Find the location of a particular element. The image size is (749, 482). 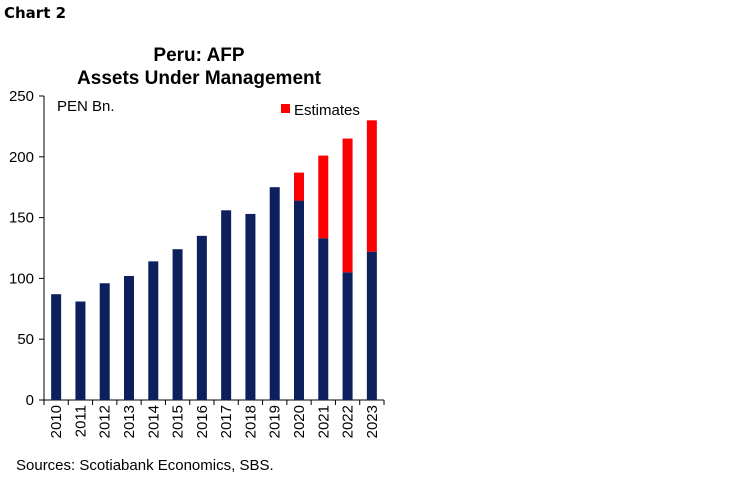

x-tick-label: 2018 is located at coordinates (250, 421).